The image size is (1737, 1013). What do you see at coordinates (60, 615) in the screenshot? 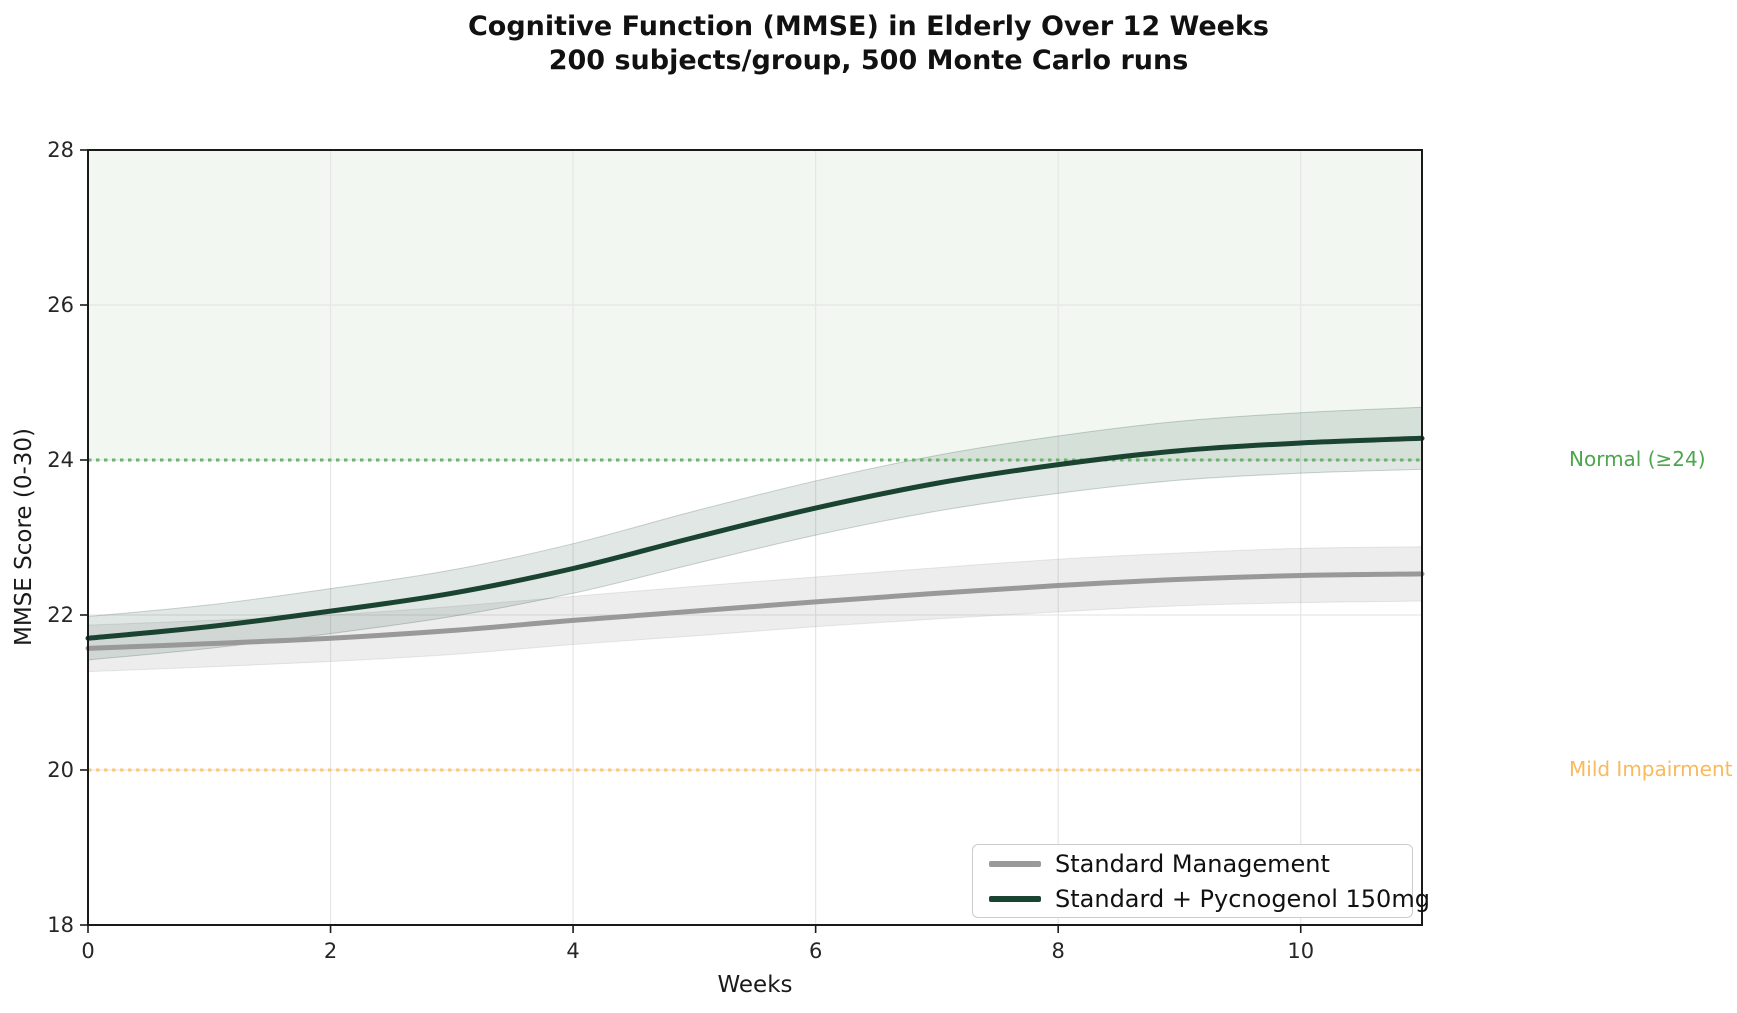
I see `y-tick-label: 22` at bounding box center [60, 615].